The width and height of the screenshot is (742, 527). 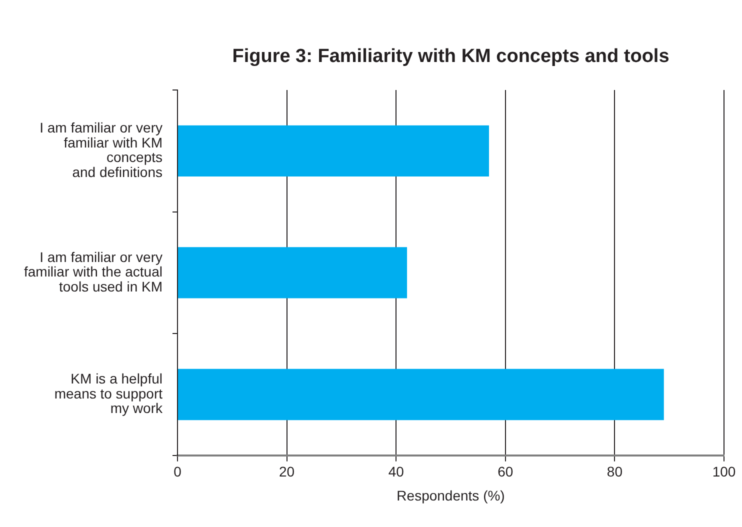 I want to click on y-tick-label: I am familiar or very familiar with KM concepts and definitions, so click(x=101, y=150).